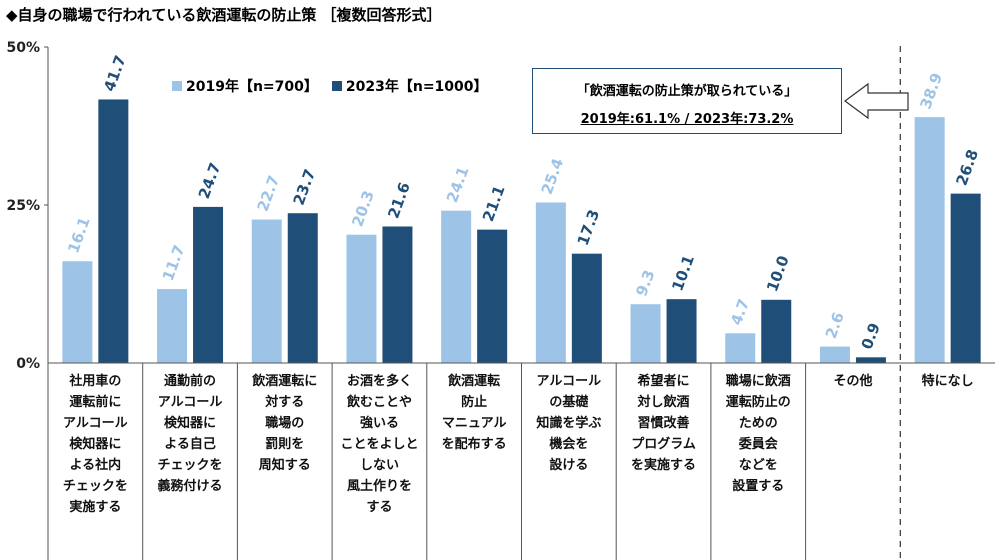 This screenshot has width=1000, height=560. Describe the element at coordinates (664, 381) in the screenshot. I see `category-label: 希望者に` at that location.